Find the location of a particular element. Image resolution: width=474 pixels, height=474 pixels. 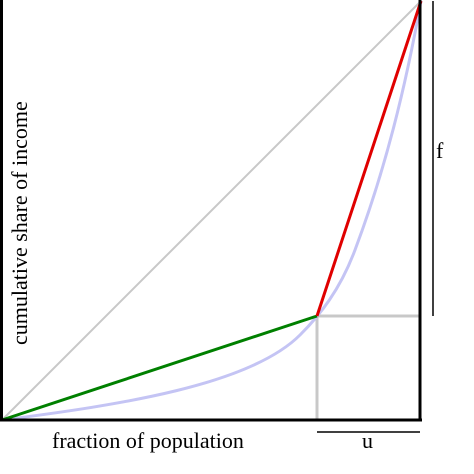

f-label: f is located at coordinates (440, 150).